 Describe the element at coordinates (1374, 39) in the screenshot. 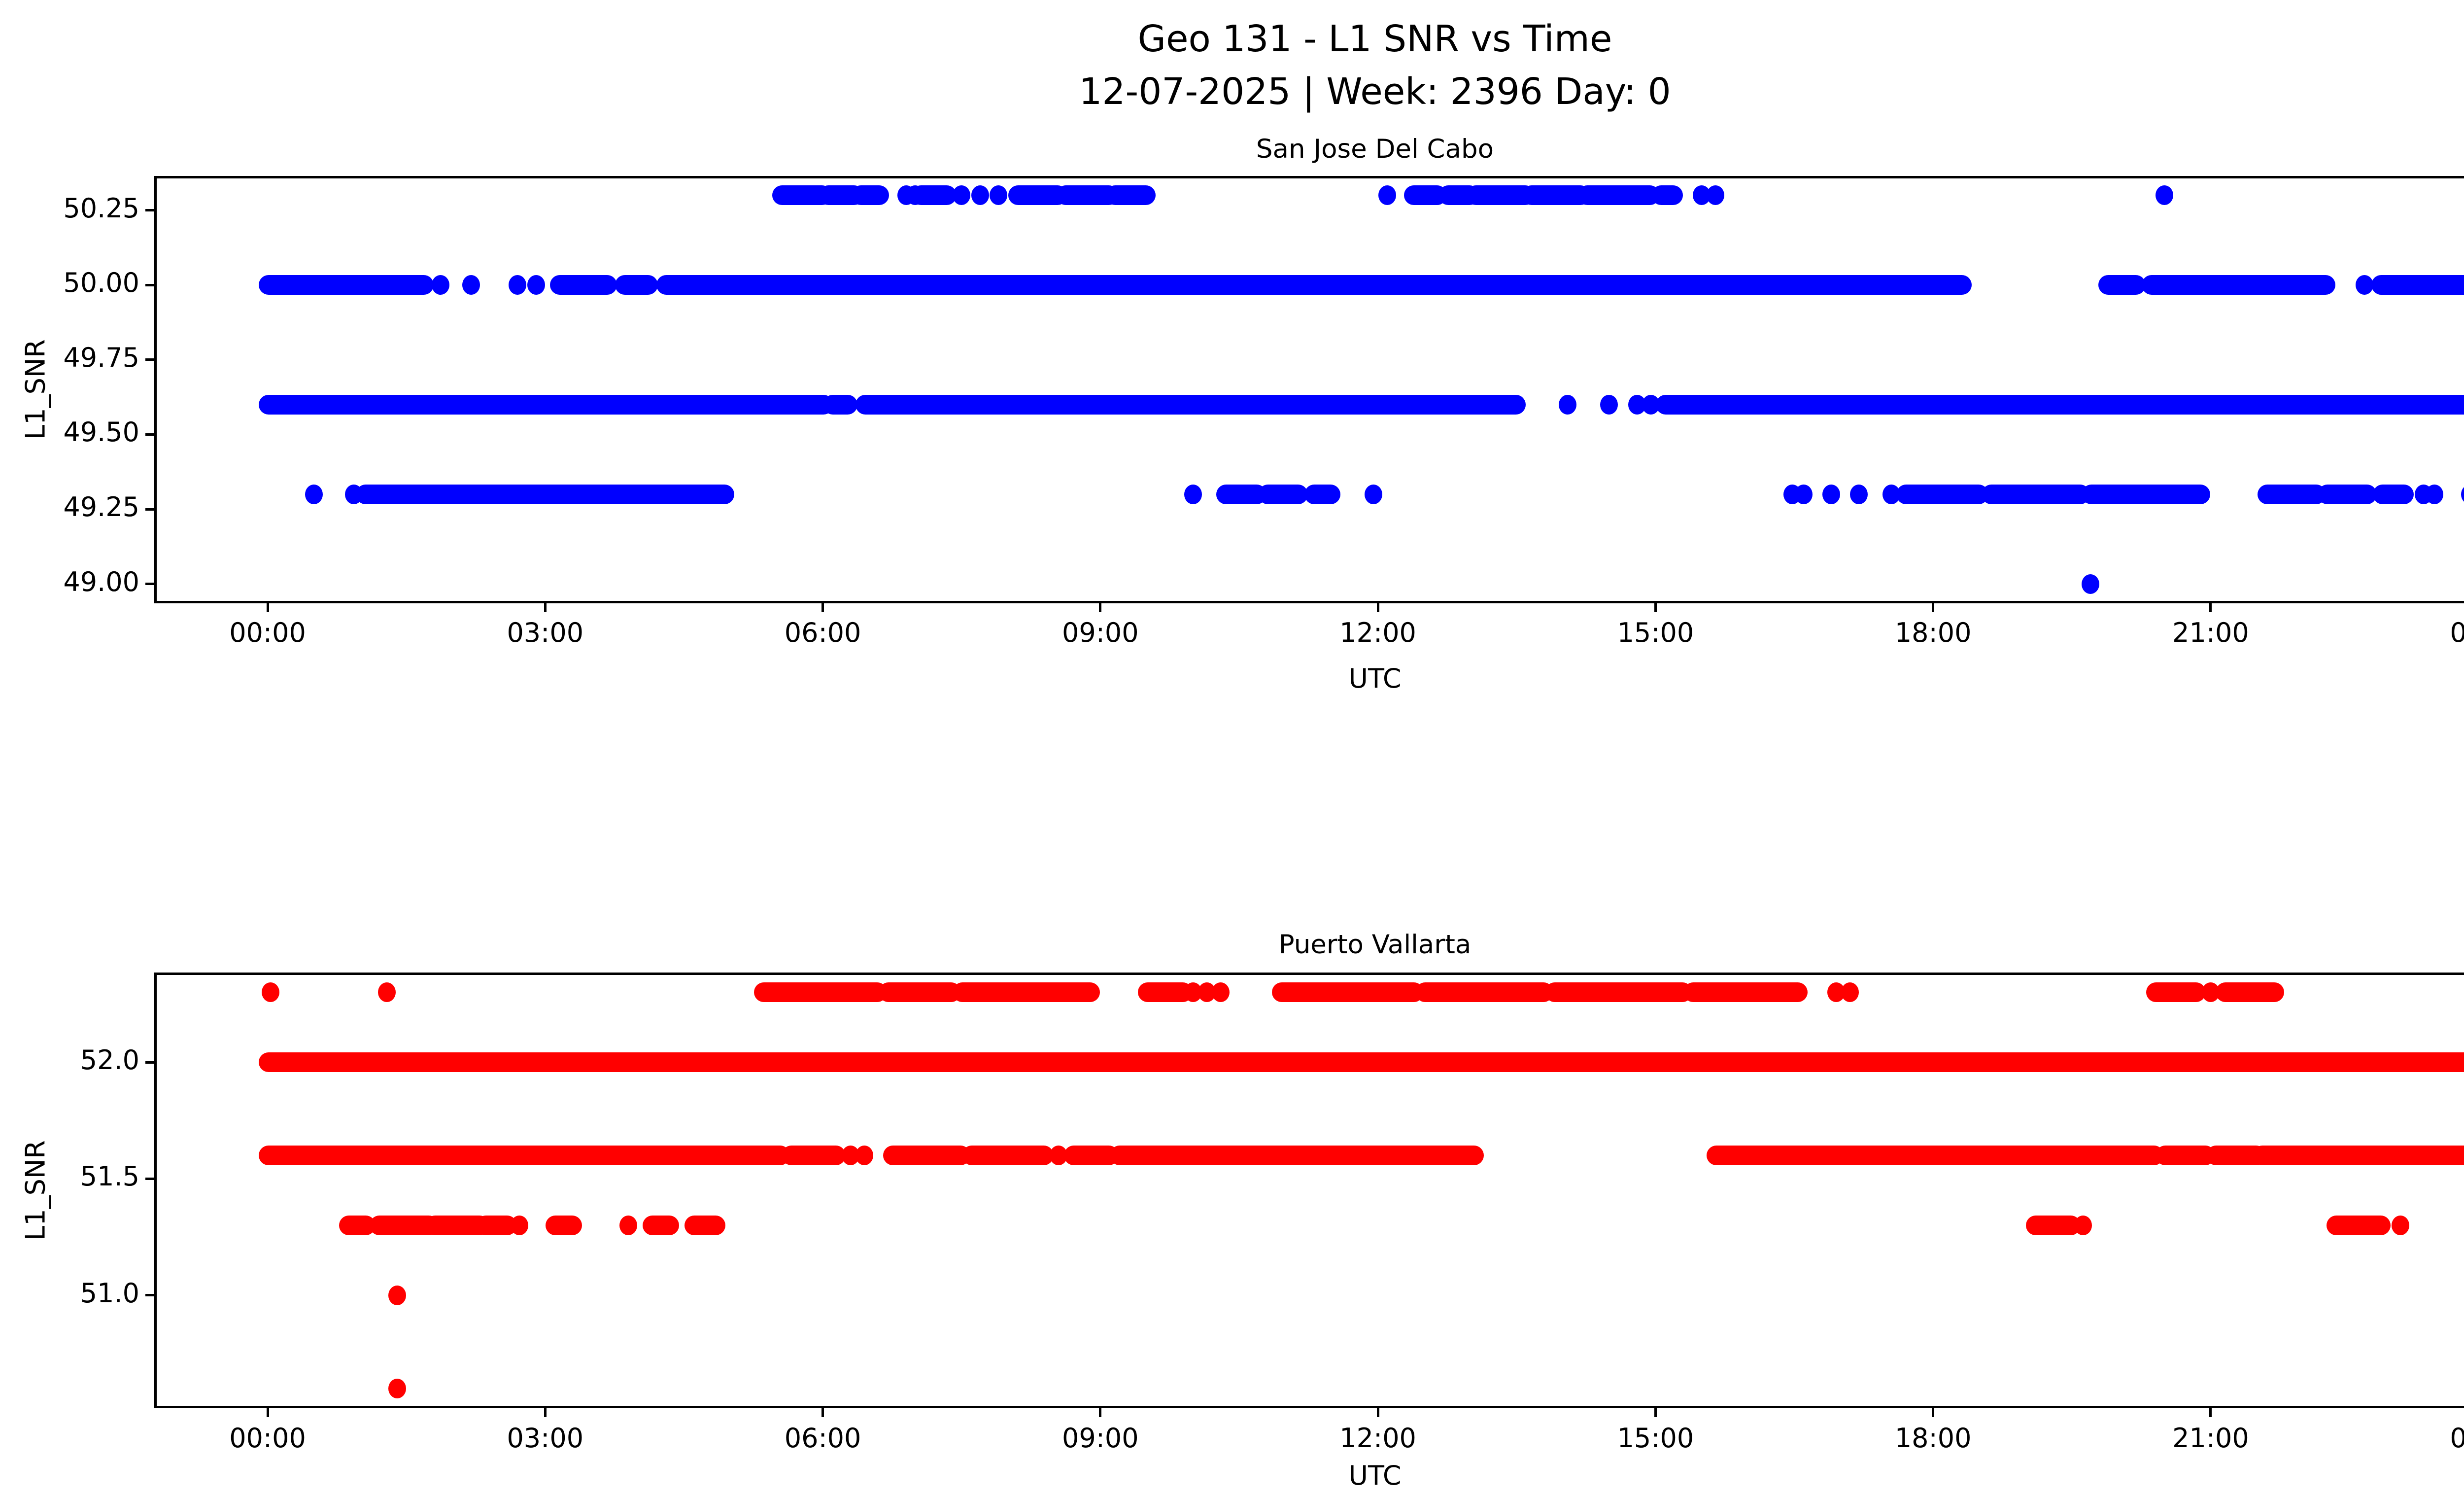

I see `figure-title-line1: Geo 131 - L1 SNR vs Time` at that location.